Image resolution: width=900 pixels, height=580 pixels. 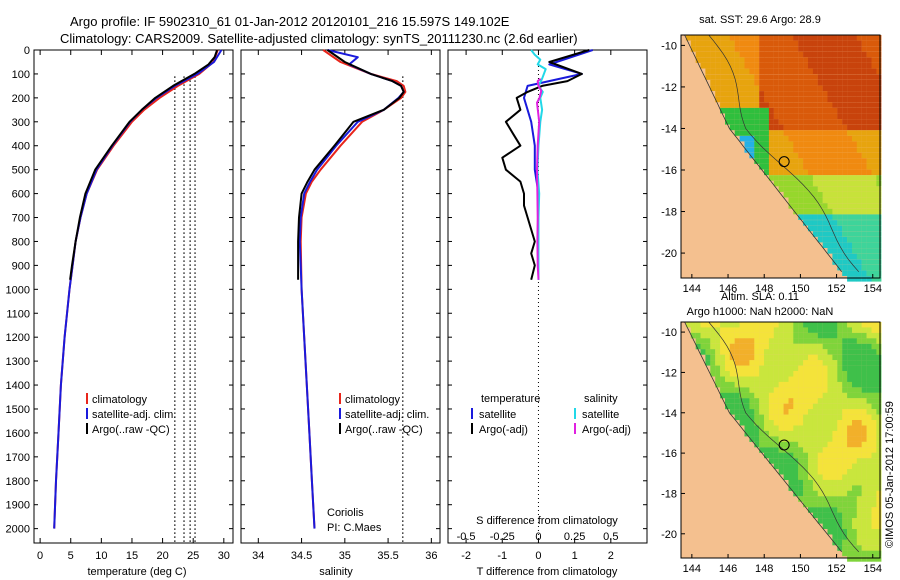 I want to click on y-tick-label: 1900, so click(x=18, y=506).